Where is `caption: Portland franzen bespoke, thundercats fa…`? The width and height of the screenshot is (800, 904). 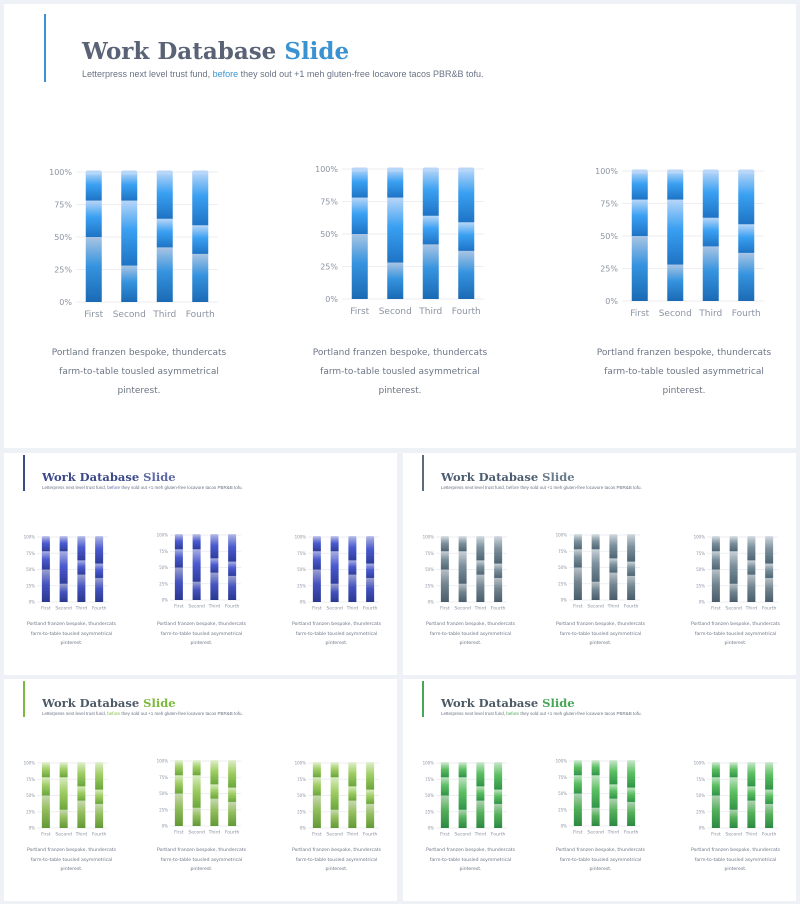 caption: Portland franzen bespoke, thundercats fa… is located at coordinates (139, 372).